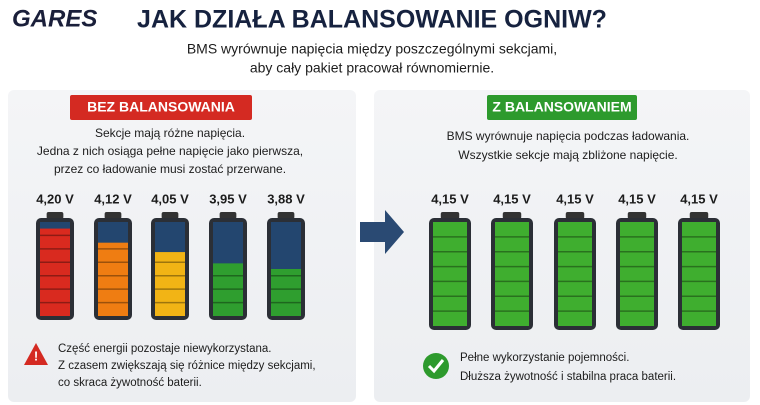  I want to click on note: Część energii pozostaje niewykorzystana., so click(165, 349).